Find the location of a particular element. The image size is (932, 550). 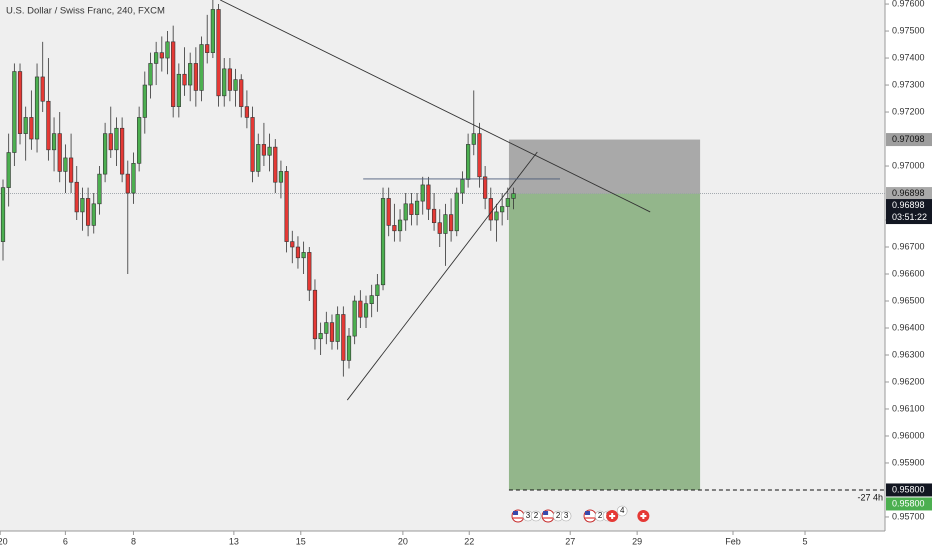

y-tick-label: 0.97400 is located at coordinates (908, 57).